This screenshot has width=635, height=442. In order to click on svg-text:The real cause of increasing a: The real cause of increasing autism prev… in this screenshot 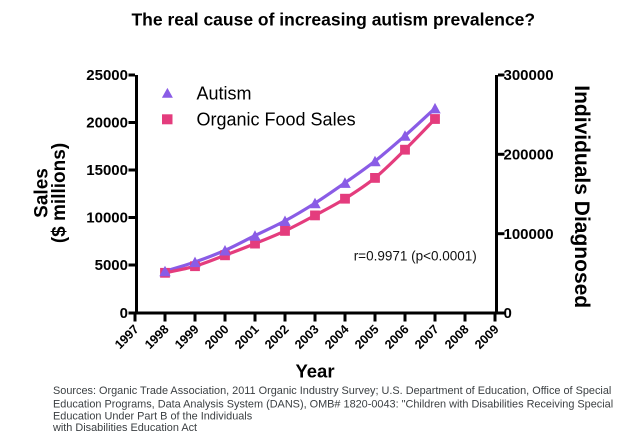, I will do `click(333, 20)`.